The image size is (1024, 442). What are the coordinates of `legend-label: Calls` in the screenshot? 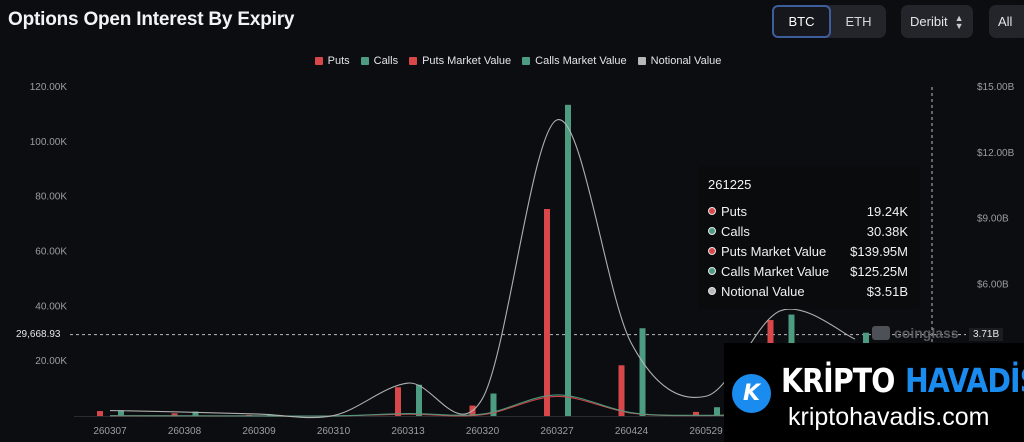 It's located at (386, 61).